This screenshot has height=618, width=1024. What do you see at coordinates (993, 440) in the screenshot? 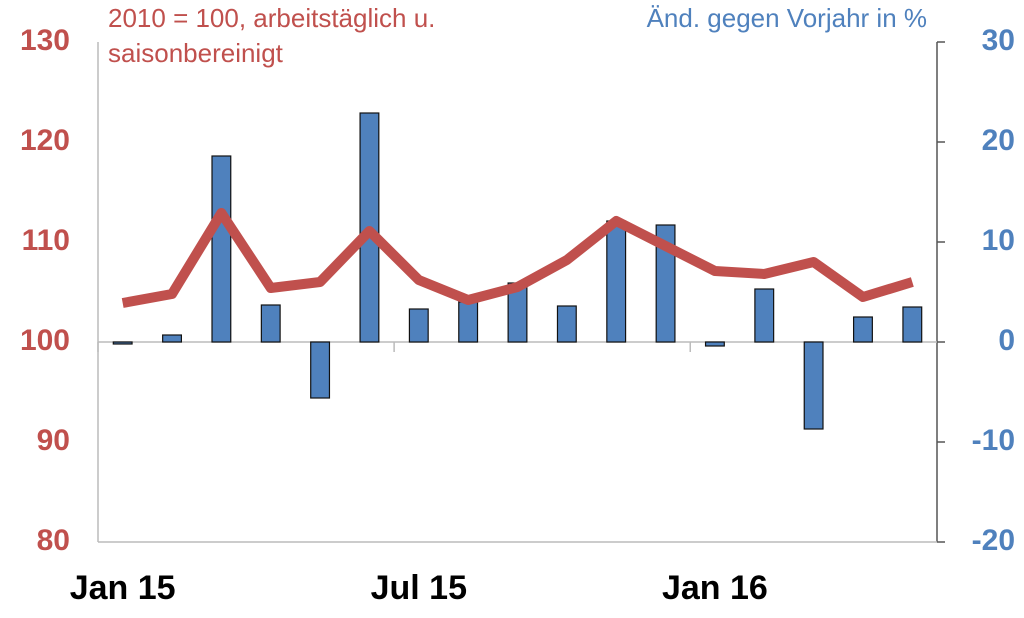
I see `y2-tick-label: -10` at bounding box center [993, 440].